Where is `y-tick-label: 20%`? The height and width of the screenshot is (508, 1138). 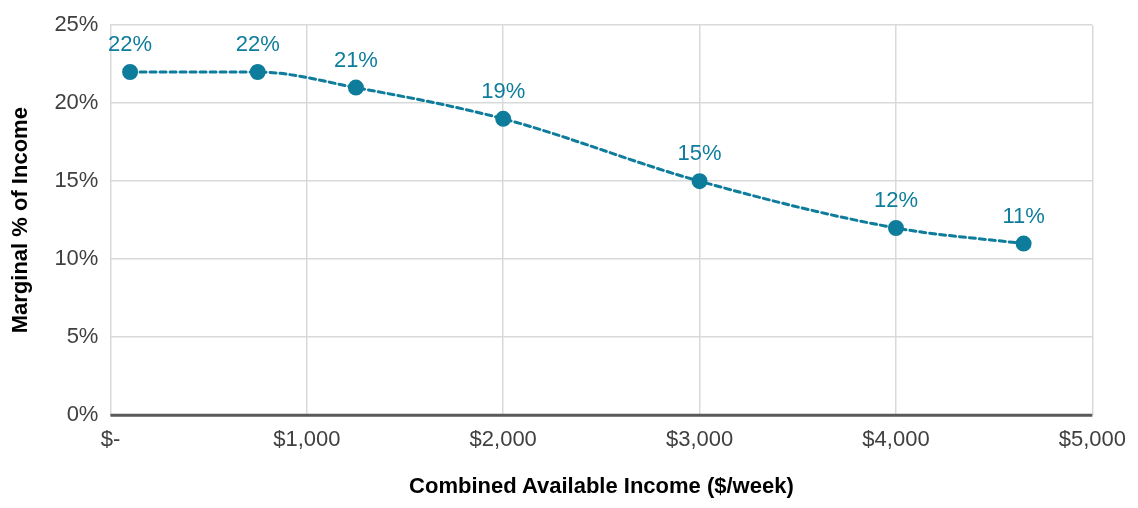
y-tick-label: 20% is located at coordinates (76, 102).